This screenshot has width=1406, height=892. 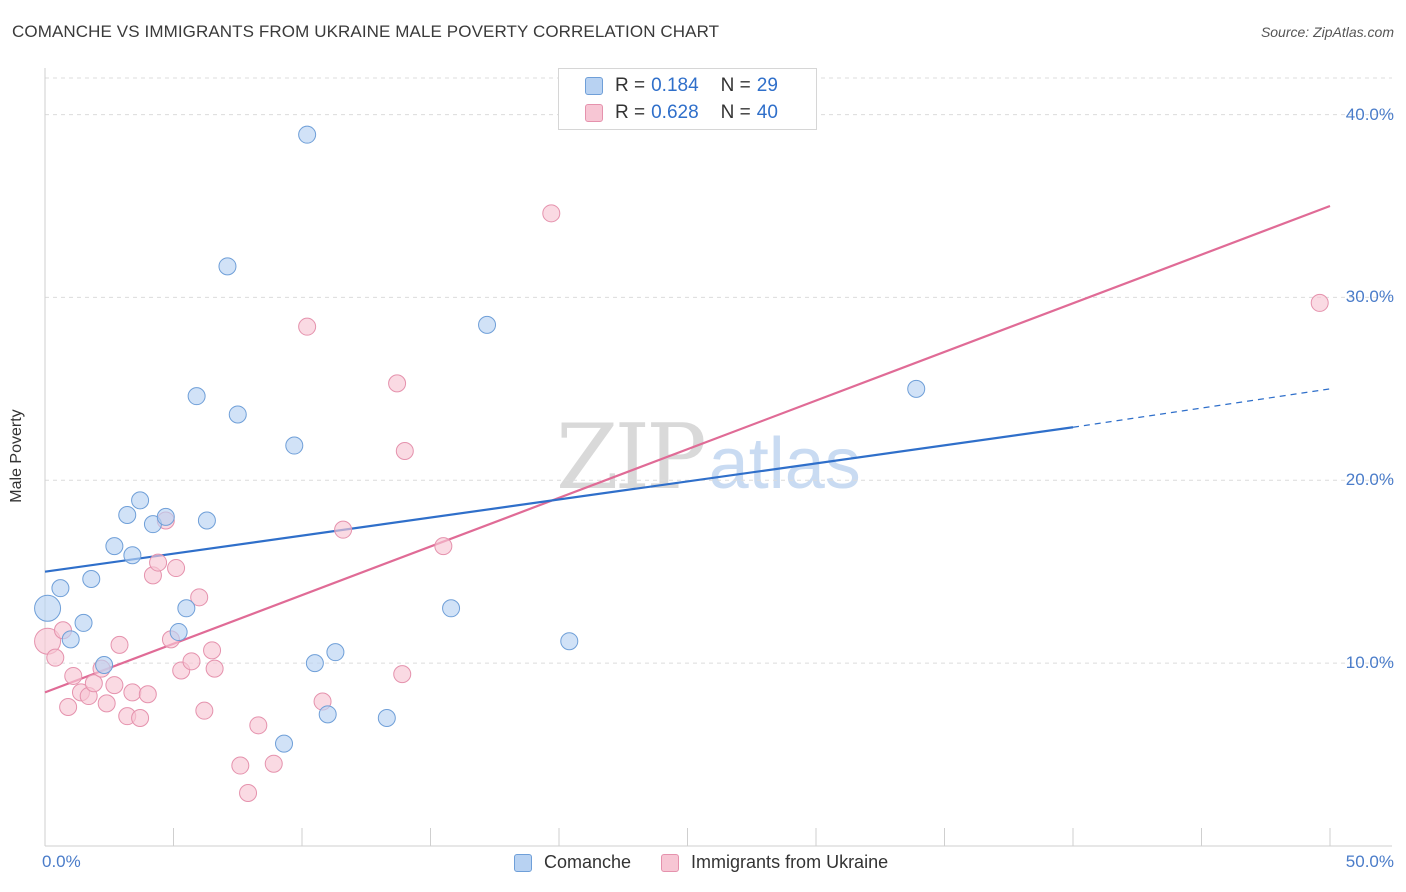 I want to click on y-tick-label-20: 20.0%, so click(x=1369, y=480).